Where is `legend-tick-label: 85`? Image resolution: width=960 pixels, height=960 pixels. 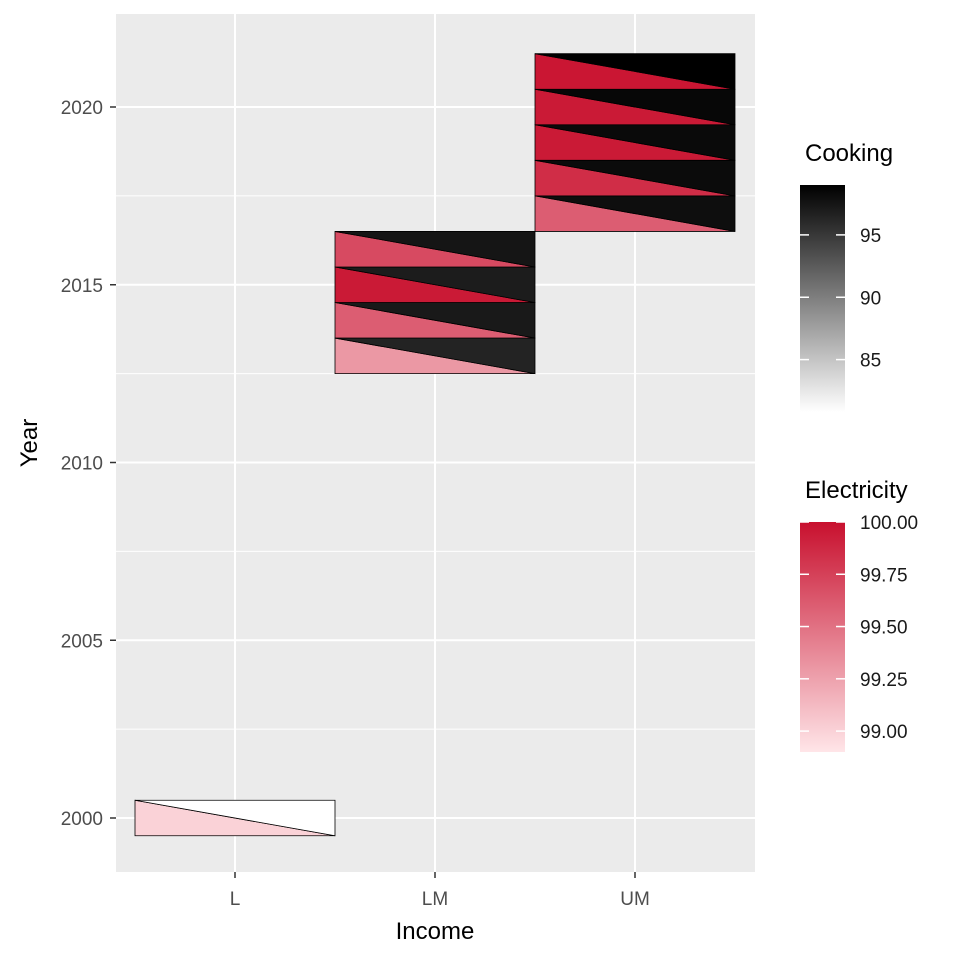
legend-tick-label: 85 is located at coordinates (870, 361).